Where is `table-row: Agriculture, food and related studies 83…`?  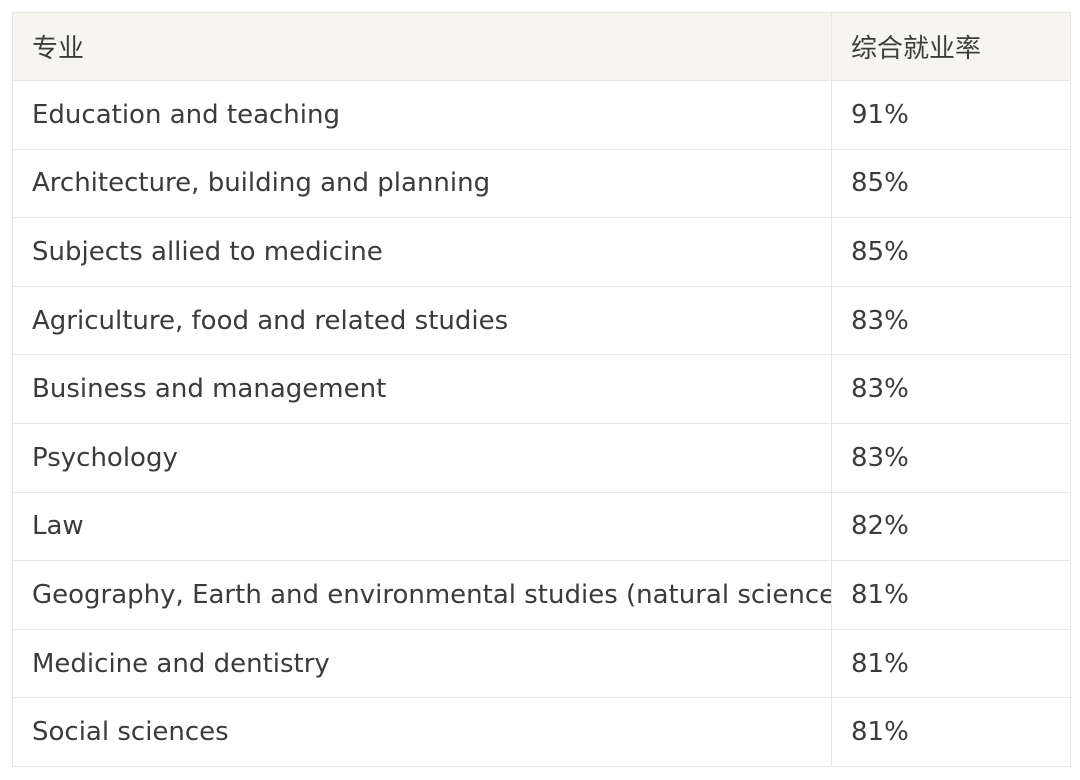 table-row: Agriculture, food and related studies 83… is located at coordinates (541, 320).